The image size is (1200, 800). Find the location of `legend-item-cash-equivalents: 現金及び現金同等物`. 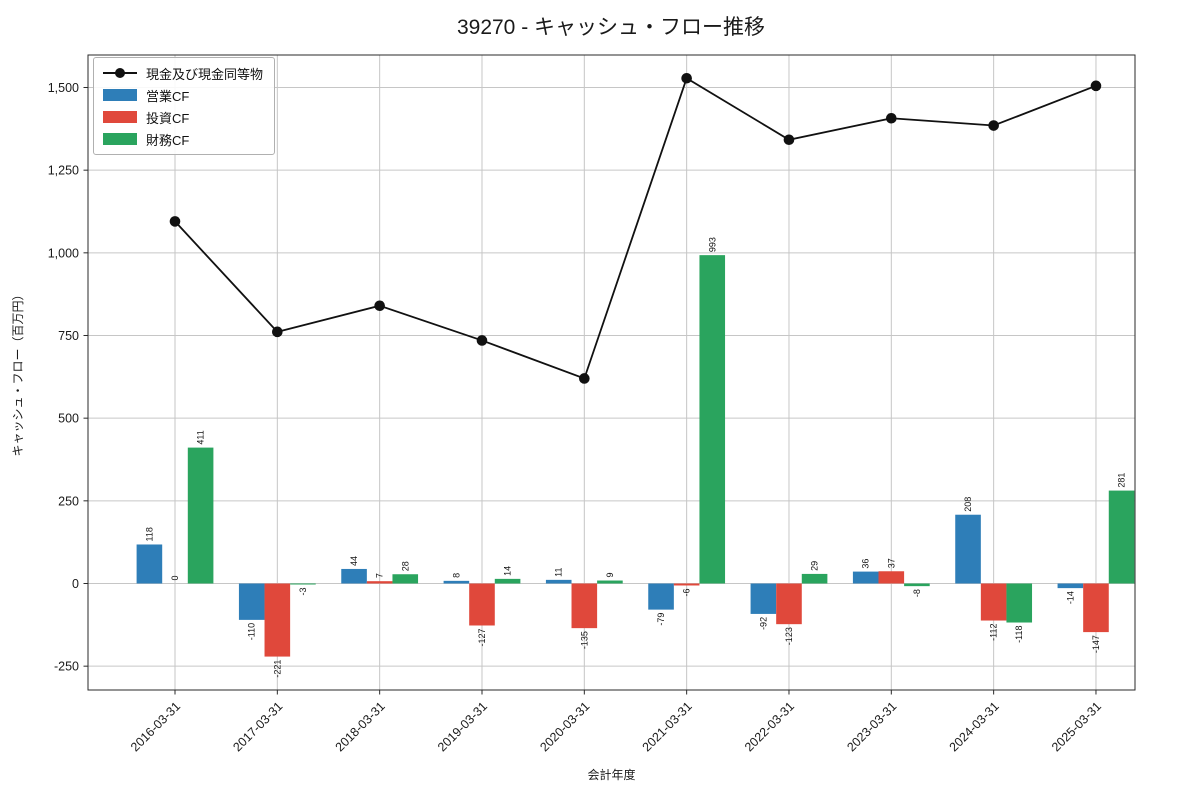

legend-item-cash-equivalents: 現金及び現金同等物 is located at coordinates (183, 73).